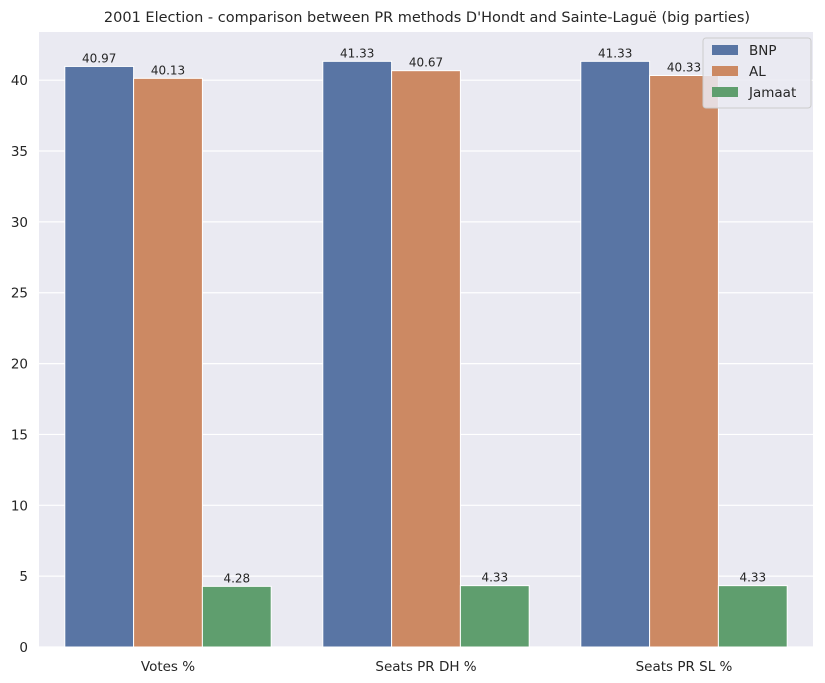 Image resolution: width=825 pixels, height=683 pixels. What do you see at coordinates (19, 506) in the screenshot?
I see `y-tick-label: 10` at bounding box center [19, 506].